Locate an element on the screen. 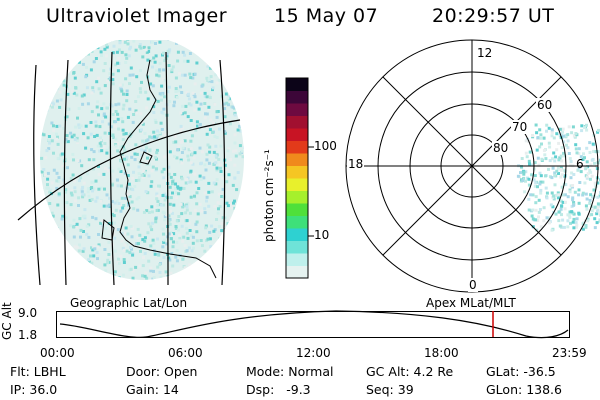 Image resolution: width=600 pixels, height=400 pixels. timeline-xtick-1: 06:00 is located at coordinates (185, 353).